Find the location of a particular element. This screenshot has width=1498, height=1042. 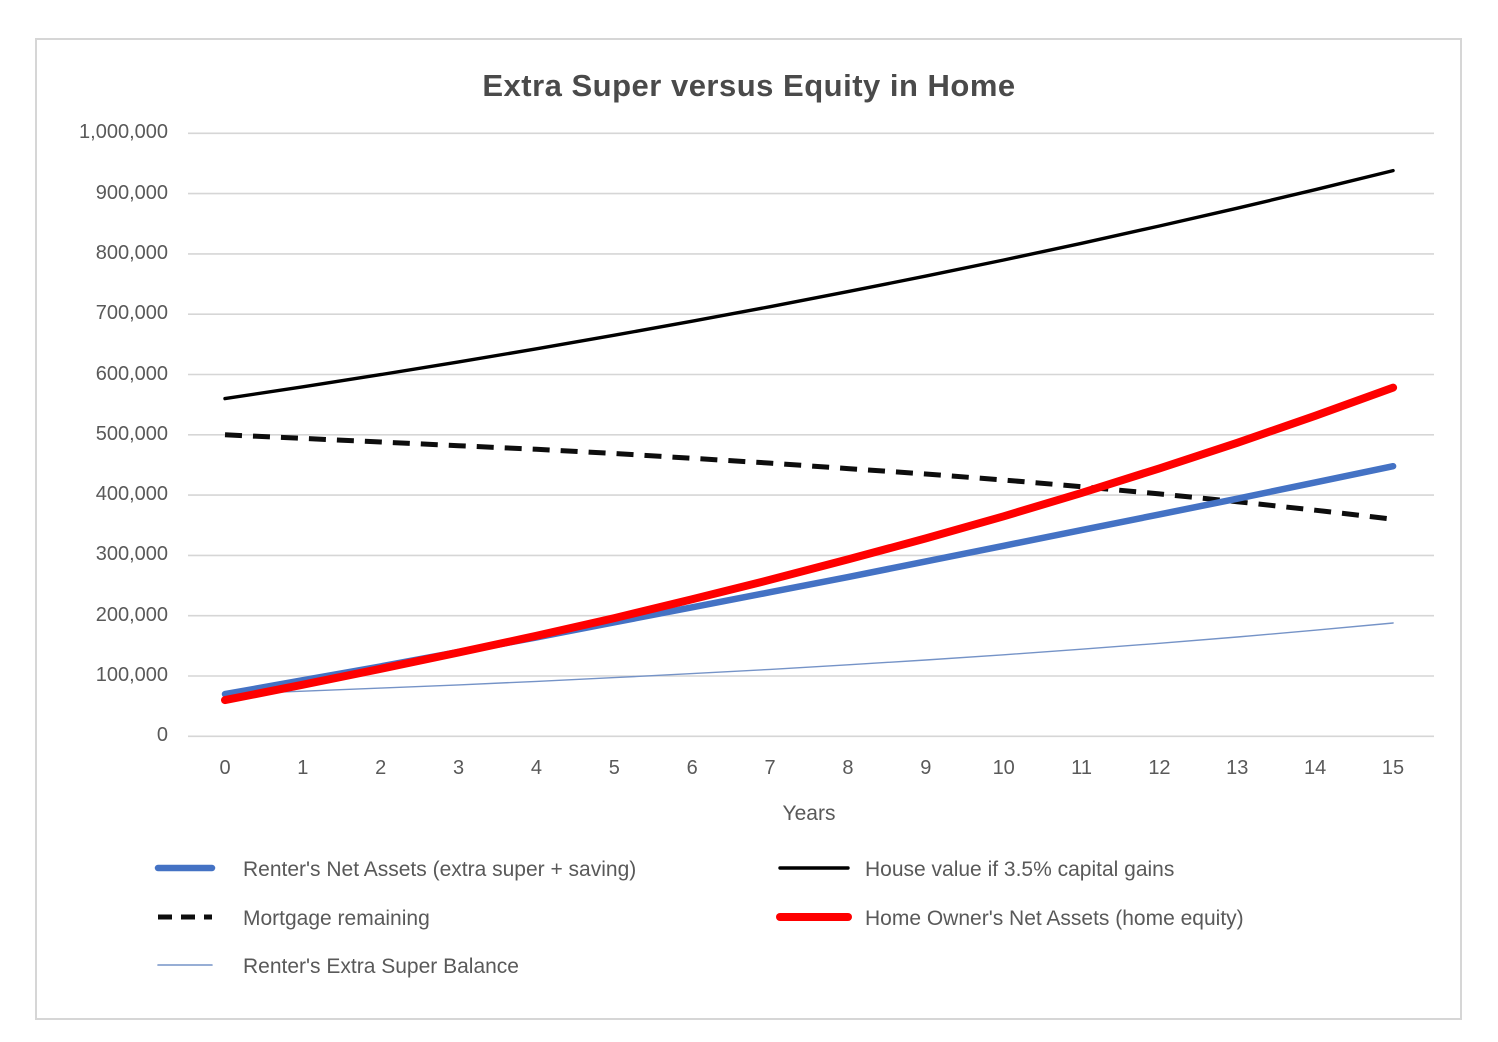

x-tick-label: 5 is located at coordinates (614, 768).